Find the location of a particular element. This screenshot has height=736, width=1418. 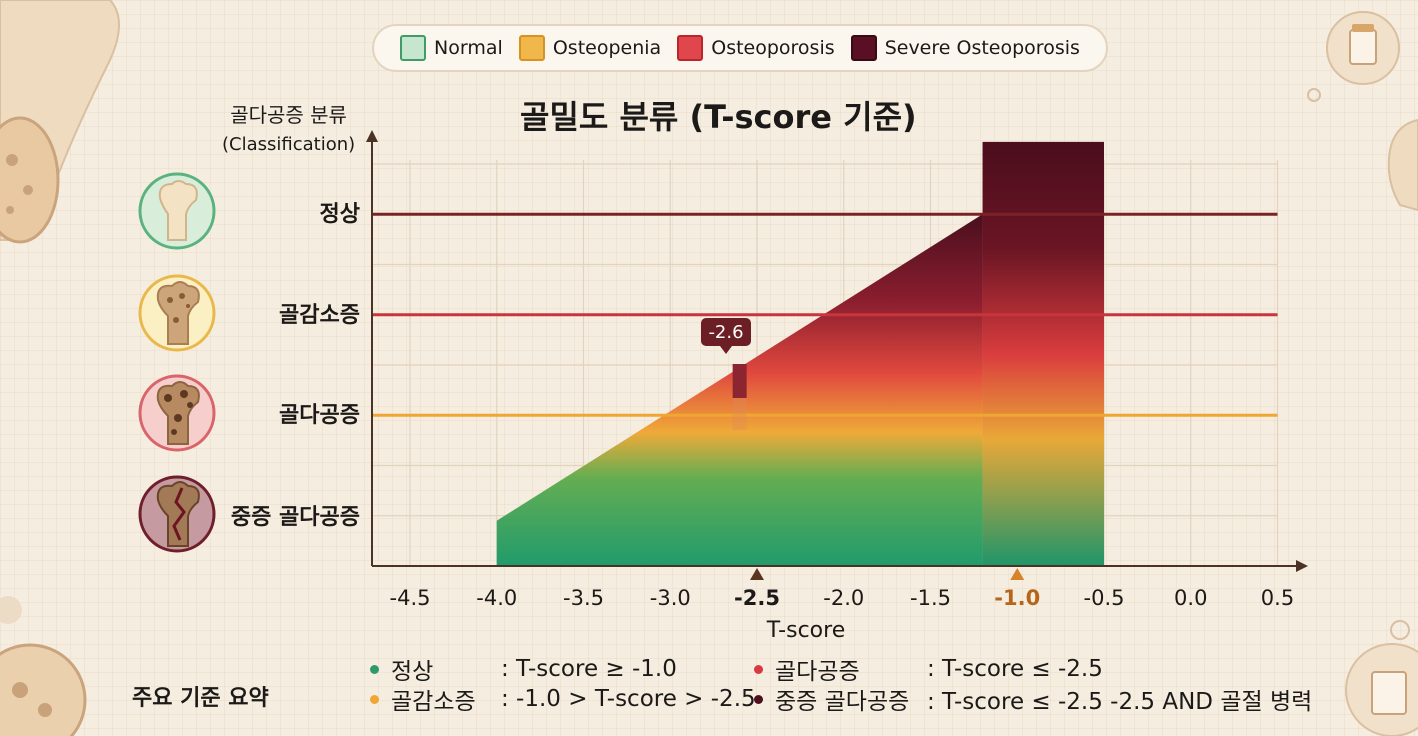

severity-block is located at coordinates (1043, 353).